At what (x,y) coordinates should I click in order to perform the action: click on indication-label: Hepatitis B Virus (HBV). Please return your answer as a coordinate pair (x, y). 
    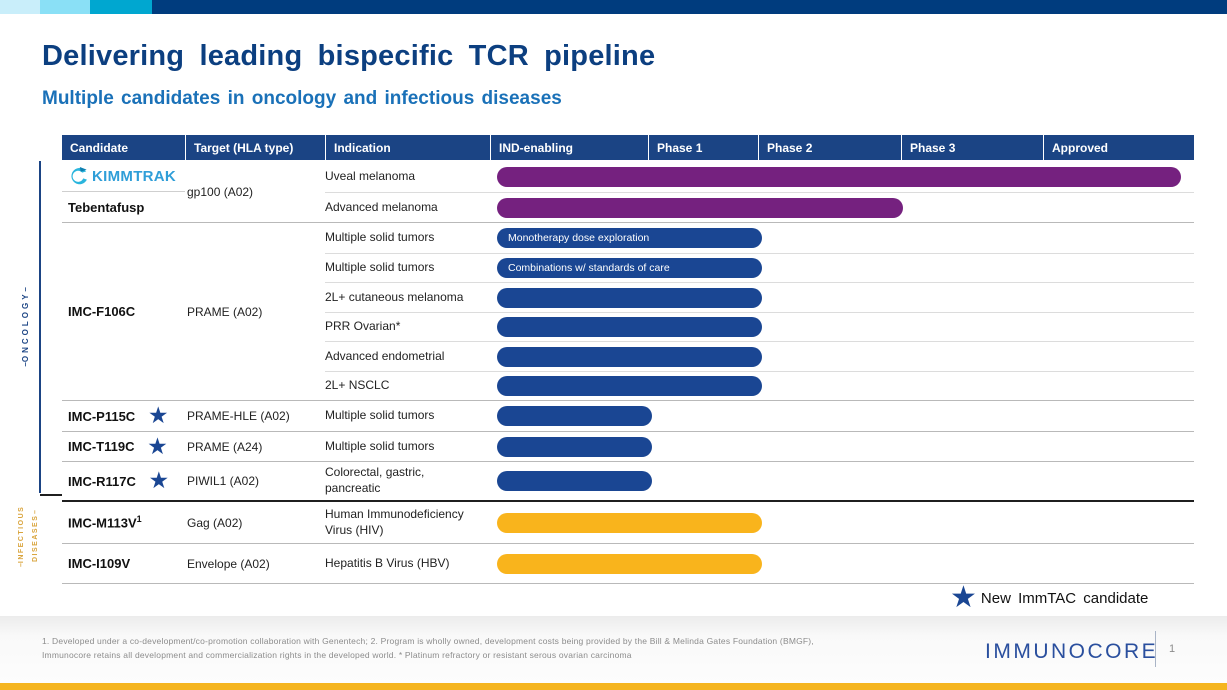
    Looking at the image, I should click on (387, 562).